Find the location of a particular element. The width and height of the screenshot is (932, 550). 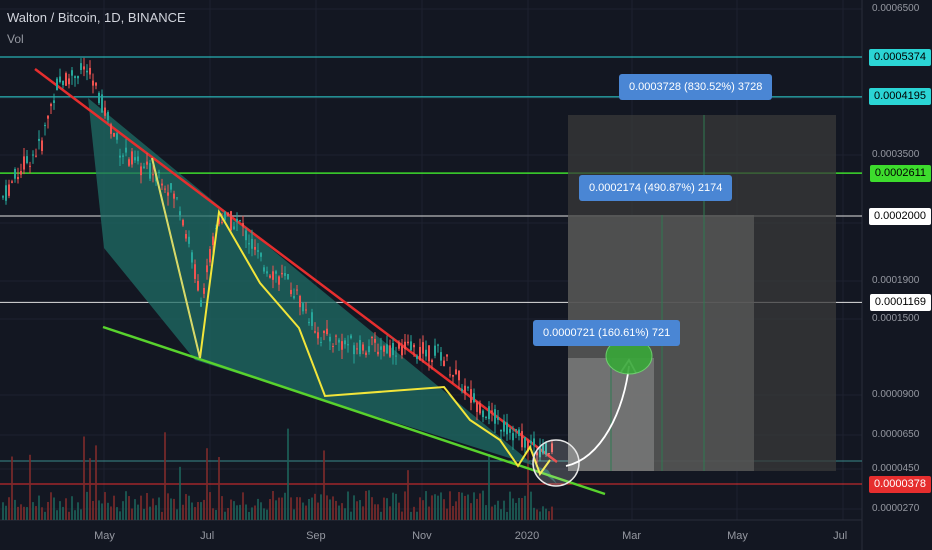

y-tick-label: 0.0001500 is located at coordinates (896, 318).